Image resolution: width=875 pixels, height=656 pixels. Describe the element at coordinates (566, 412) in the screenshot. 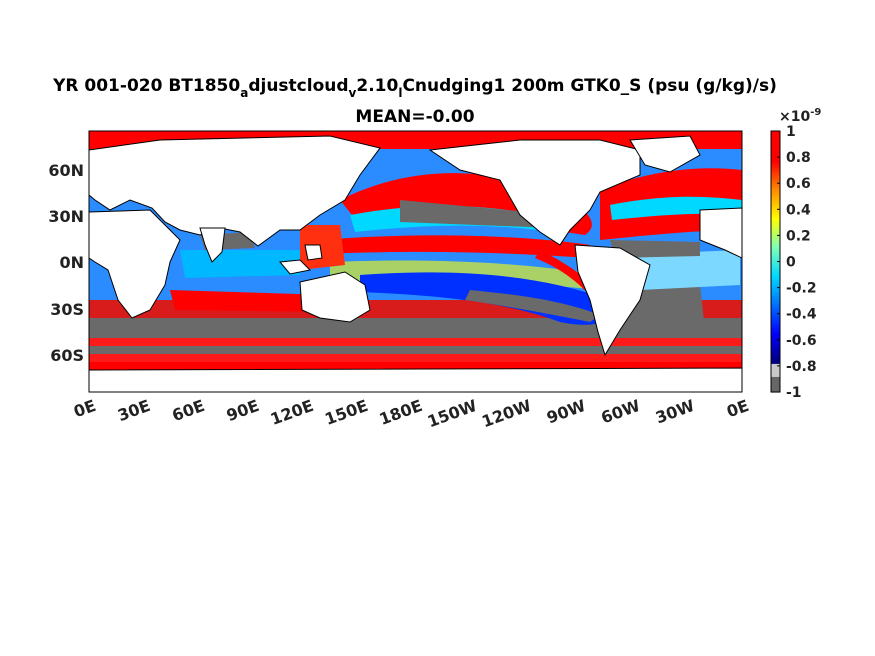

I see `lon-tick-label: 90W` at that location.